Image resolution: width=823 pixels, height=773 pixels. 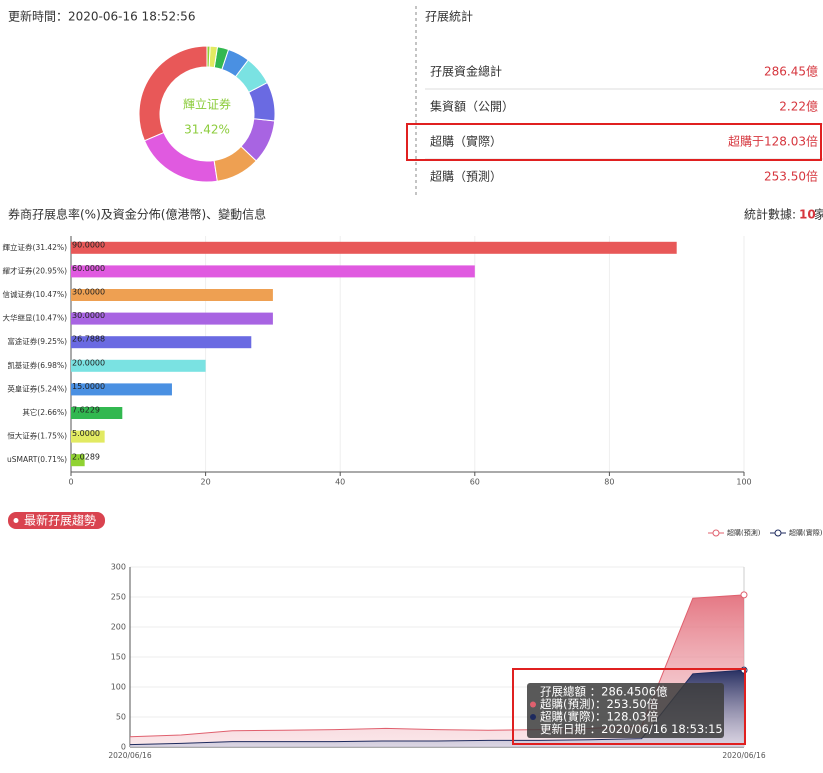 I want to click on stat-value: 2.22億, so click(x=798, y=107).